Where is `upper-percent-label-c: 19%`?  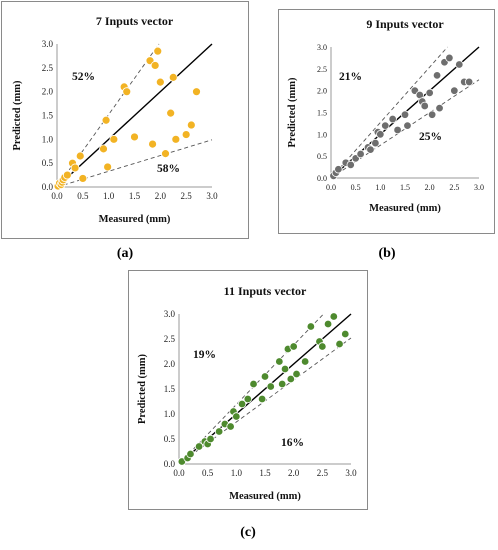
upper-percent-label-c: 19% is located at coordinates (204, 355).